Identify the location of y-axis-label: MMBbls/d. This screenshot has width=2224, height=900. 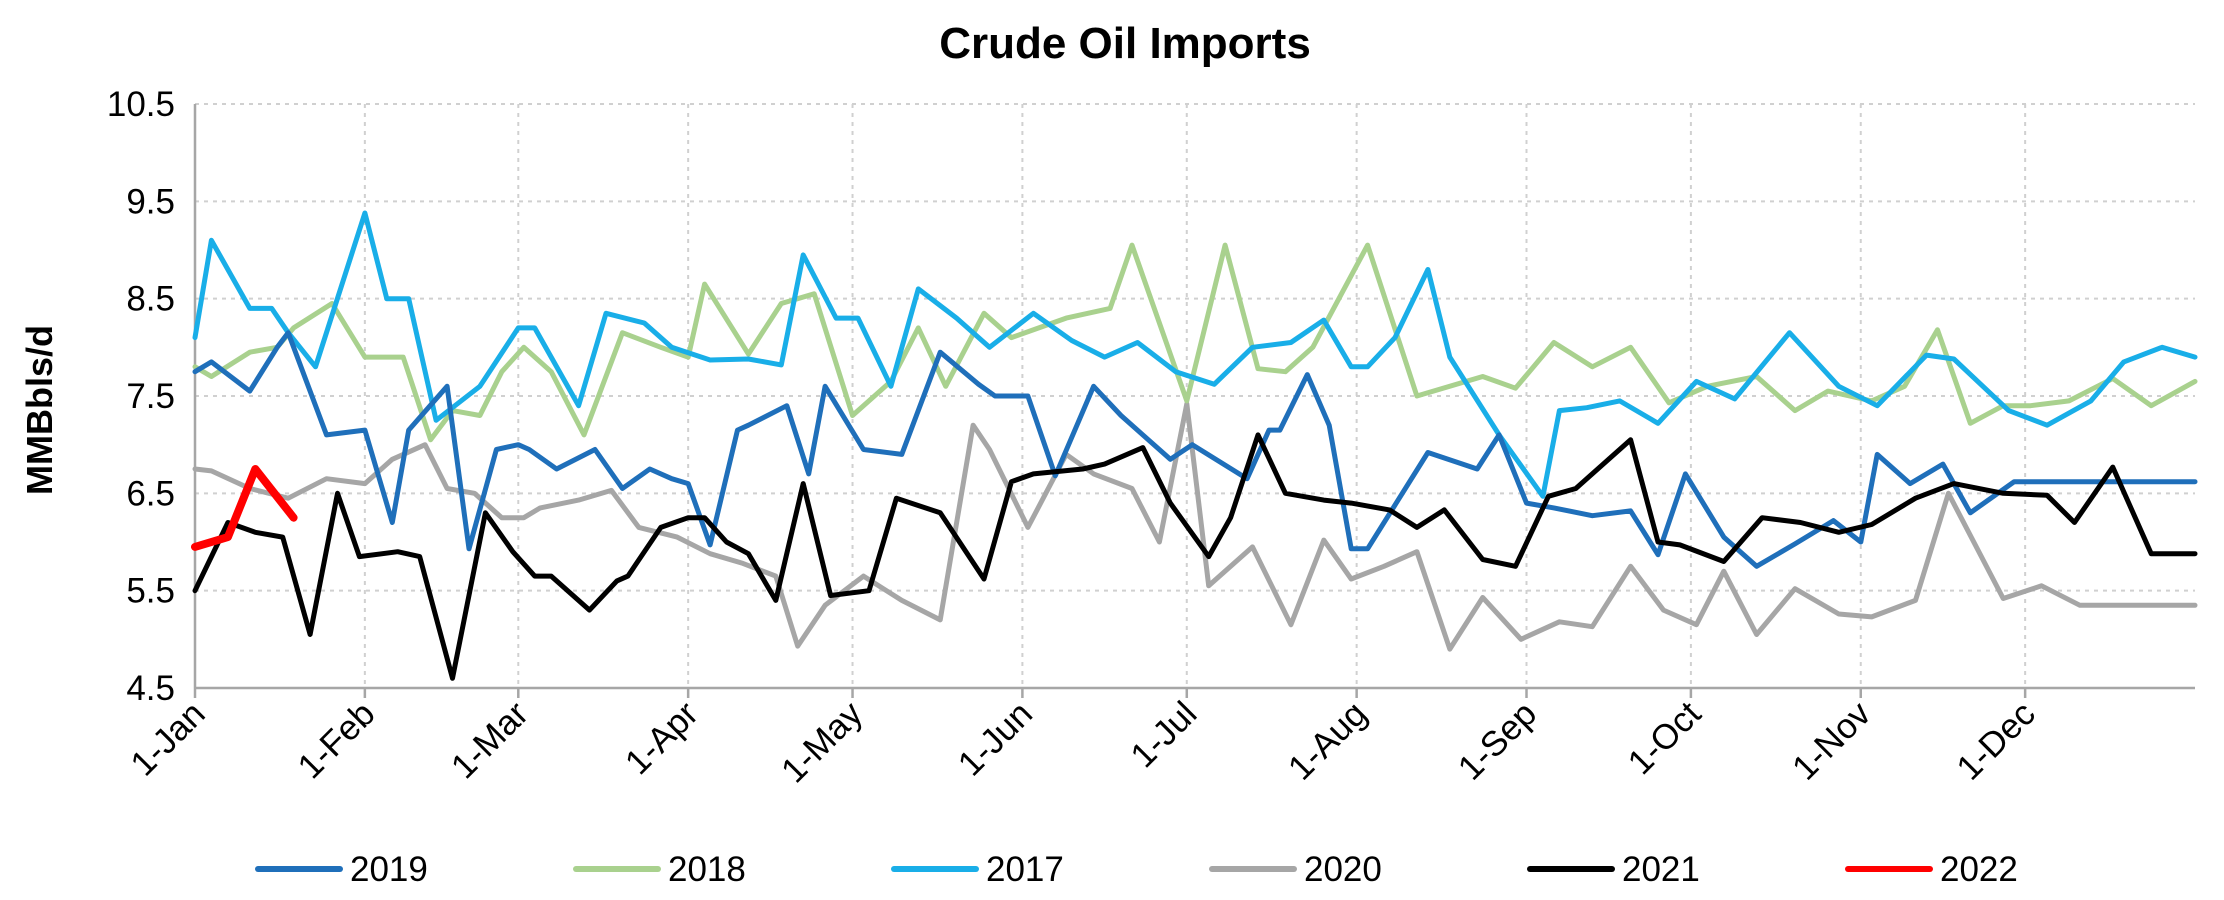
(39, 410).